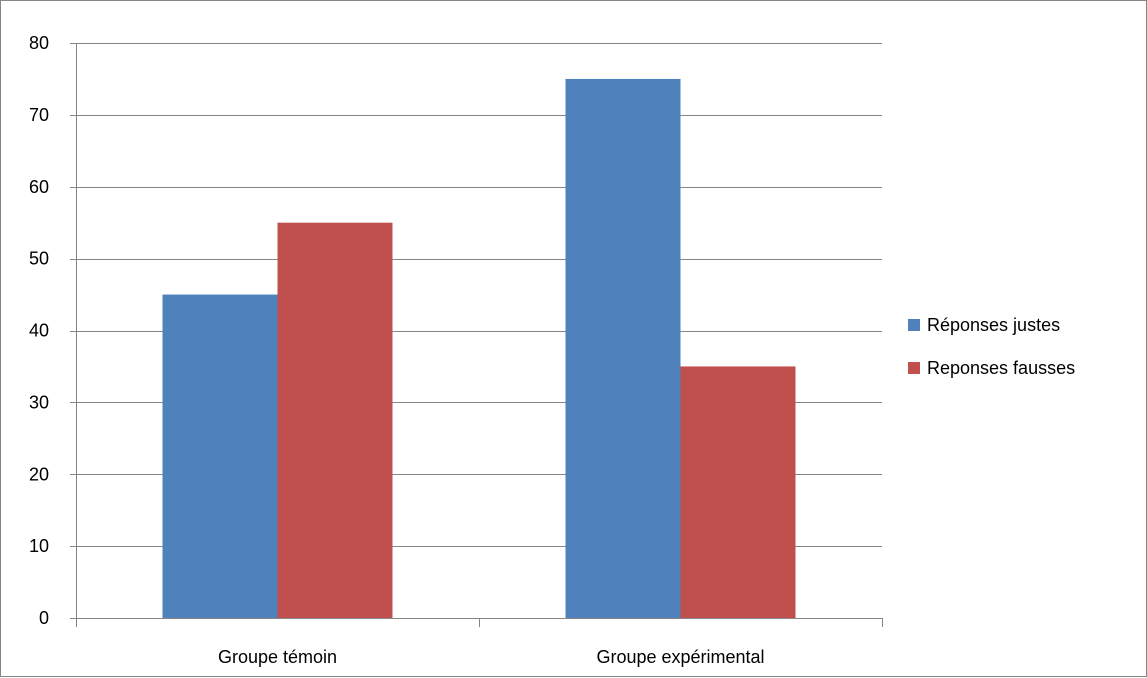 The height and width of the screenshot is (678, 1147). What do you see at coordinates (623, 348) in the screenshot?
I see `bar-reponses-justes-groupe-experimental` at bounding box center [623, 348].